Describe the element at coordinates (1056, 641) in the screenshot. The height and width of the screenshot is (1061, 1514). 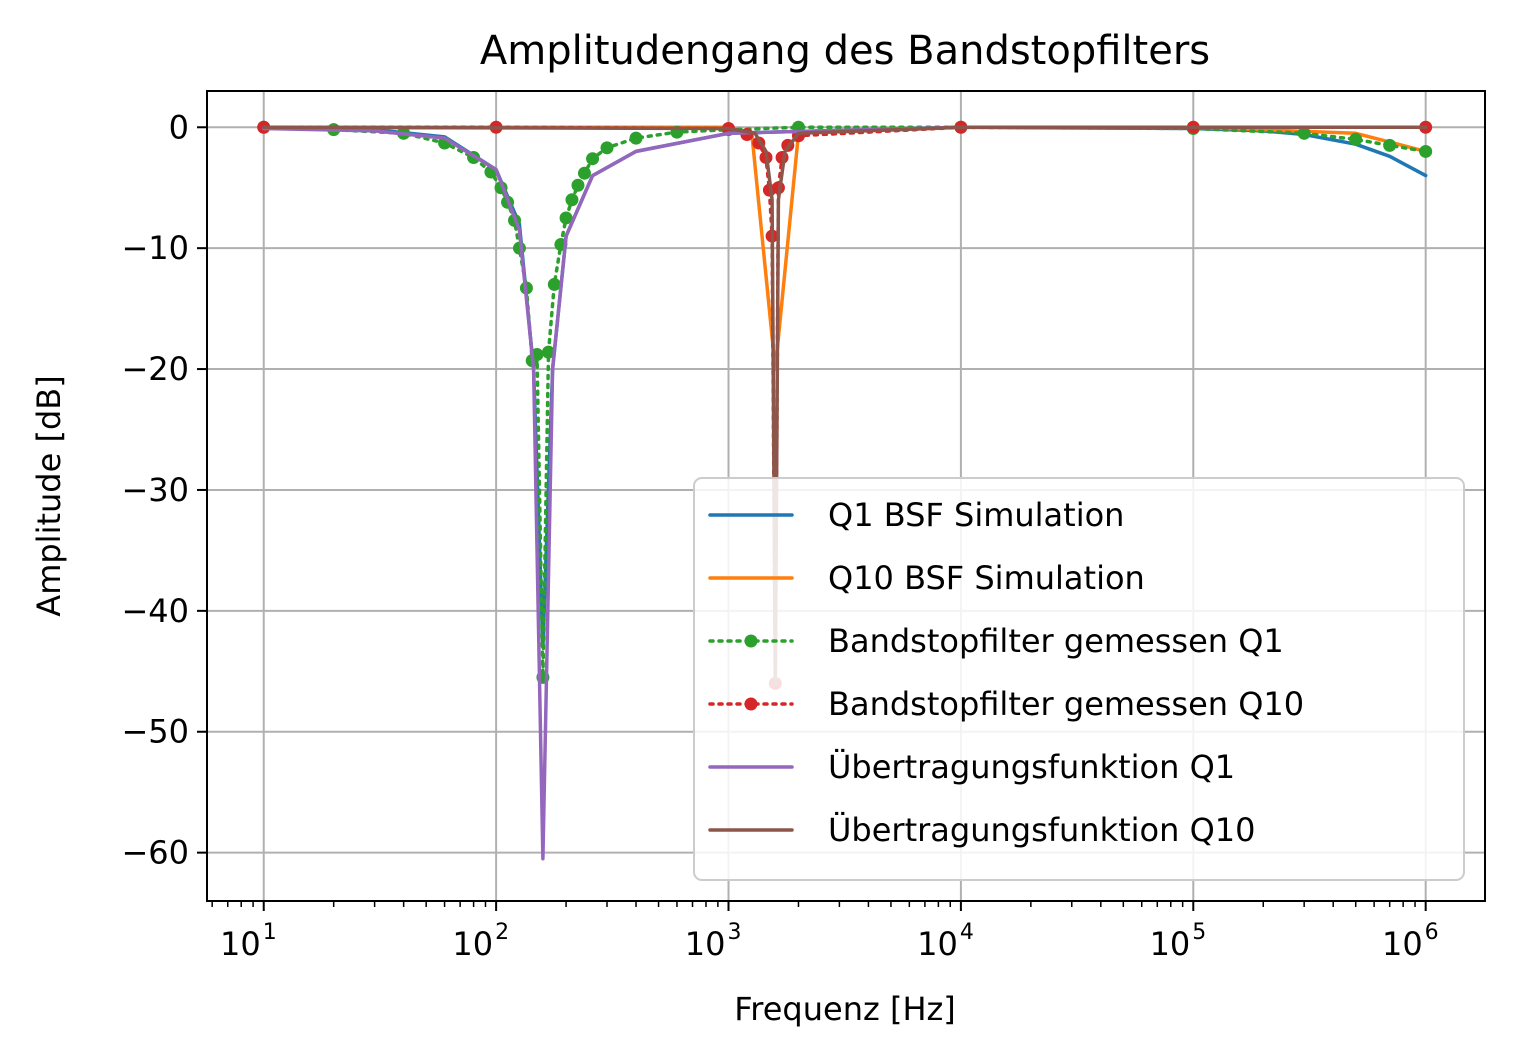
I see `legend-label: Bandstopfilter gemessen Q1` at that location.